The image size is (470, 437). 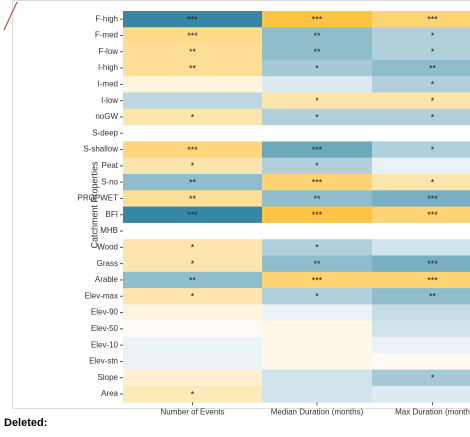 What do you see at coordinates (101, 295) in the screenshot?
I see `row-label: Elev-max` at bounding box center [101, 295].